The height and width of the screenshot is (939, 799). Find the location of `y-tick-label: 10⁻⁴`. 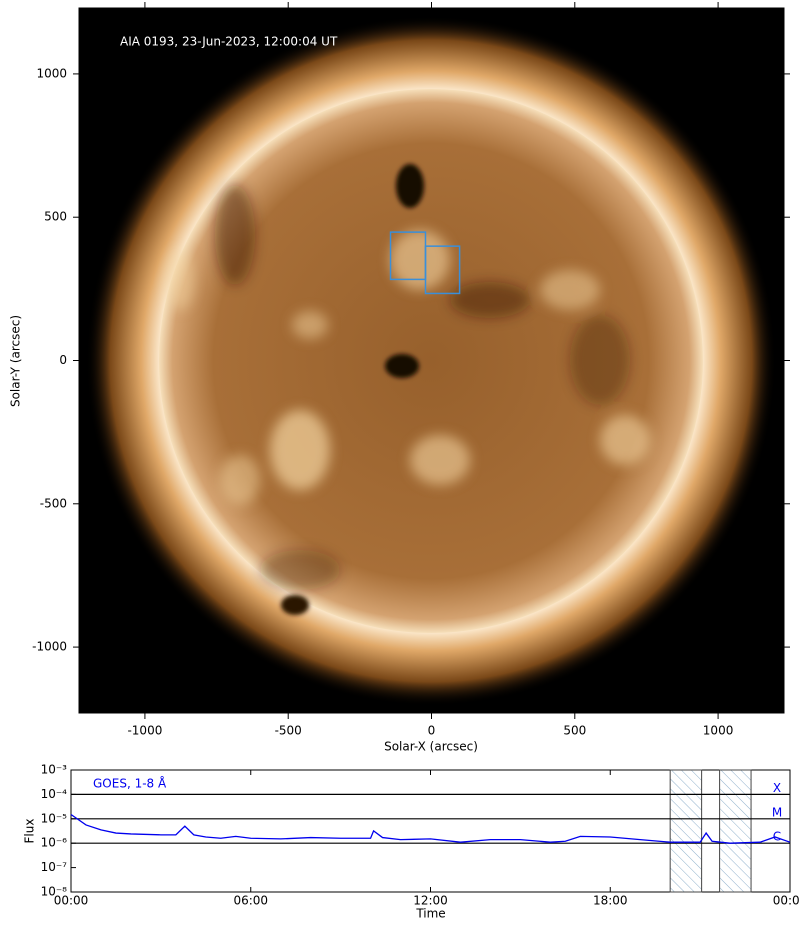

y-tick-label: 10⁻⁴ is located at coordinates (54, 794).